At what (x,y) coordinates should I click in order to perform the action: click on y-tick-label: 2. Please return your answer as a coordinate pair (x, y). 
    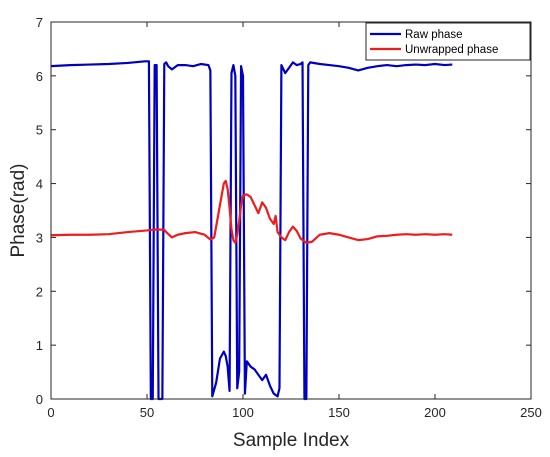
    Looking at the image, I should click on (39, 291).